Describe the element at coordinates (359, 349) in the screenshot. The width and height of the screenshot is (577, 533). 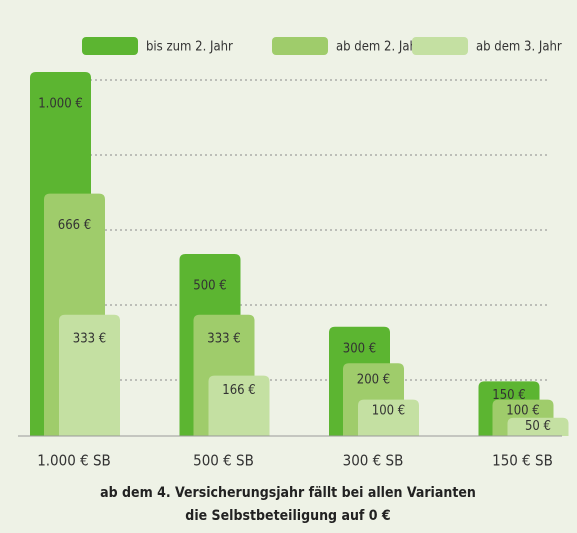
I see `value-label: 300 €` at that location.